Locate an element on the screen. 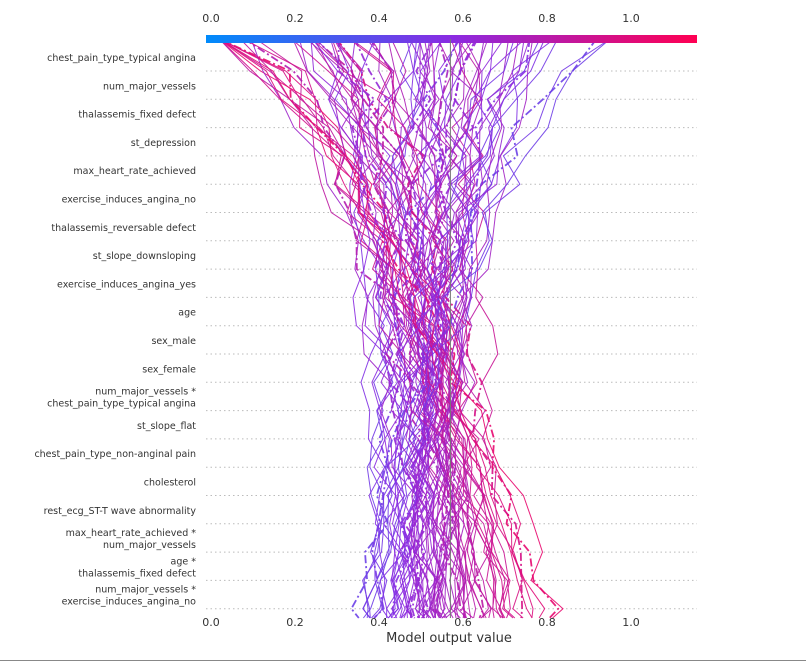 The width and height of the screenshot is (806, 666). feature-label: cholesterol is located at coordinates (170, 483).